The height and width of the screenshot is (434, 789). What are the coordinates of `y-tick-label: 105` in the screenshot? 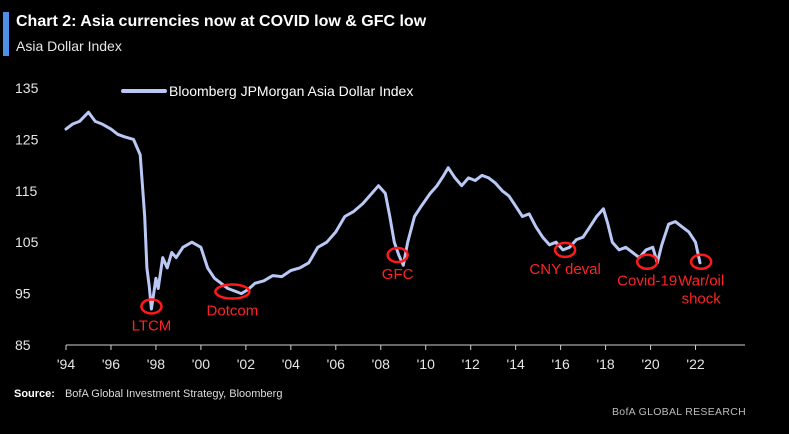 It's located at (27, 242).